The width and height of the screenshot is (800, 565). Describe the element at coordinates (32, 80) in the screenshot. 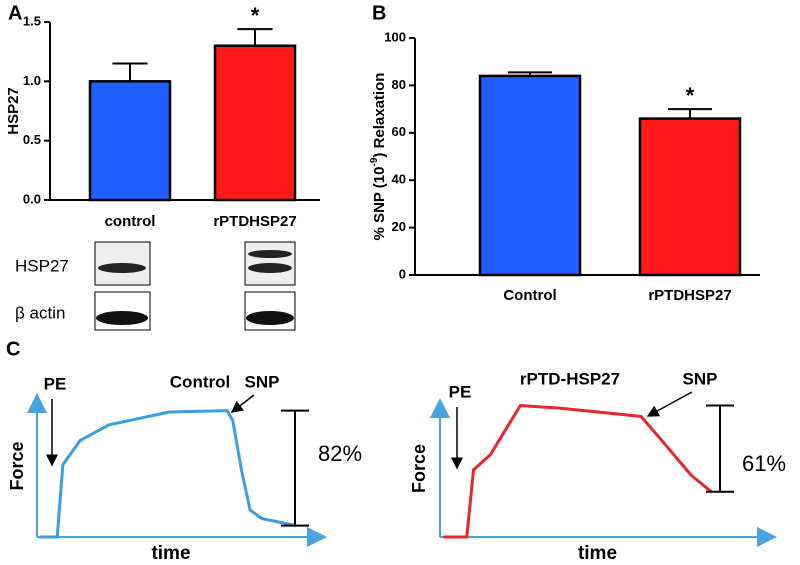

I see `y-tick-label: 1.0` at that location.